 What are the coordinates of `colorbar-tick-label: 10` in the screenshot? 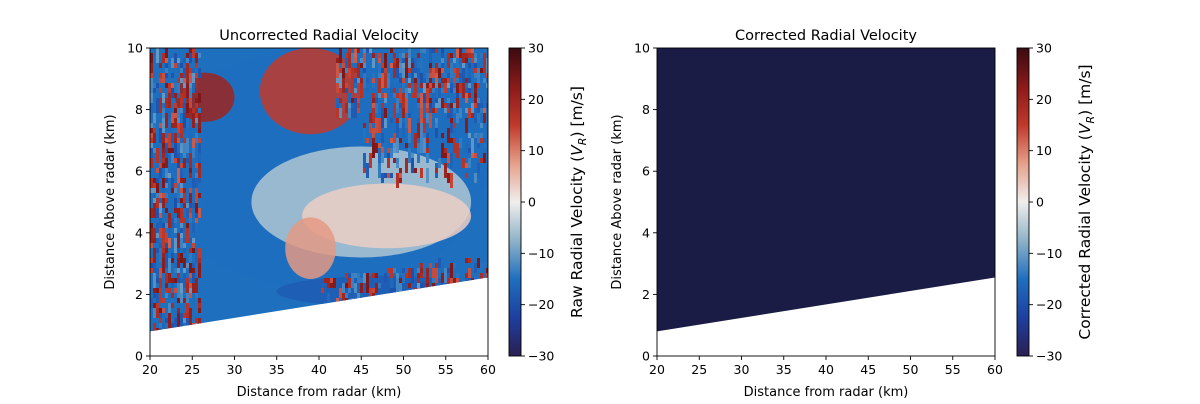 It's located at (1044, 150).